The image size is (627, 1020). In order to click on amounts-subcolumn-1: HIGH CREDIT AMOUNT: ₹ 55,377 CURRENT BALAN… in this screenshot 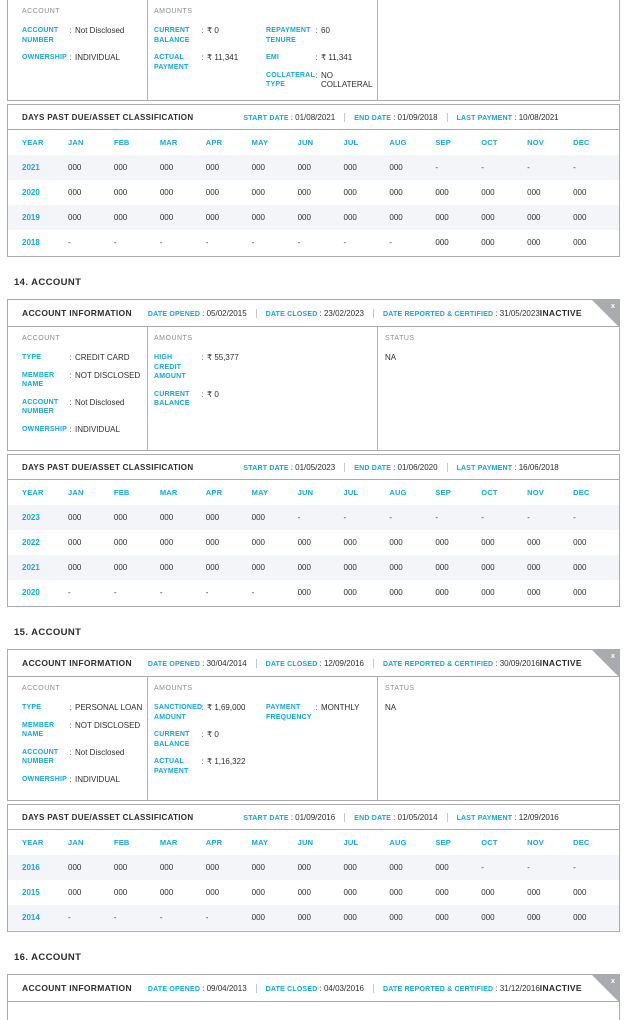, I will do `click(210, 385)`.